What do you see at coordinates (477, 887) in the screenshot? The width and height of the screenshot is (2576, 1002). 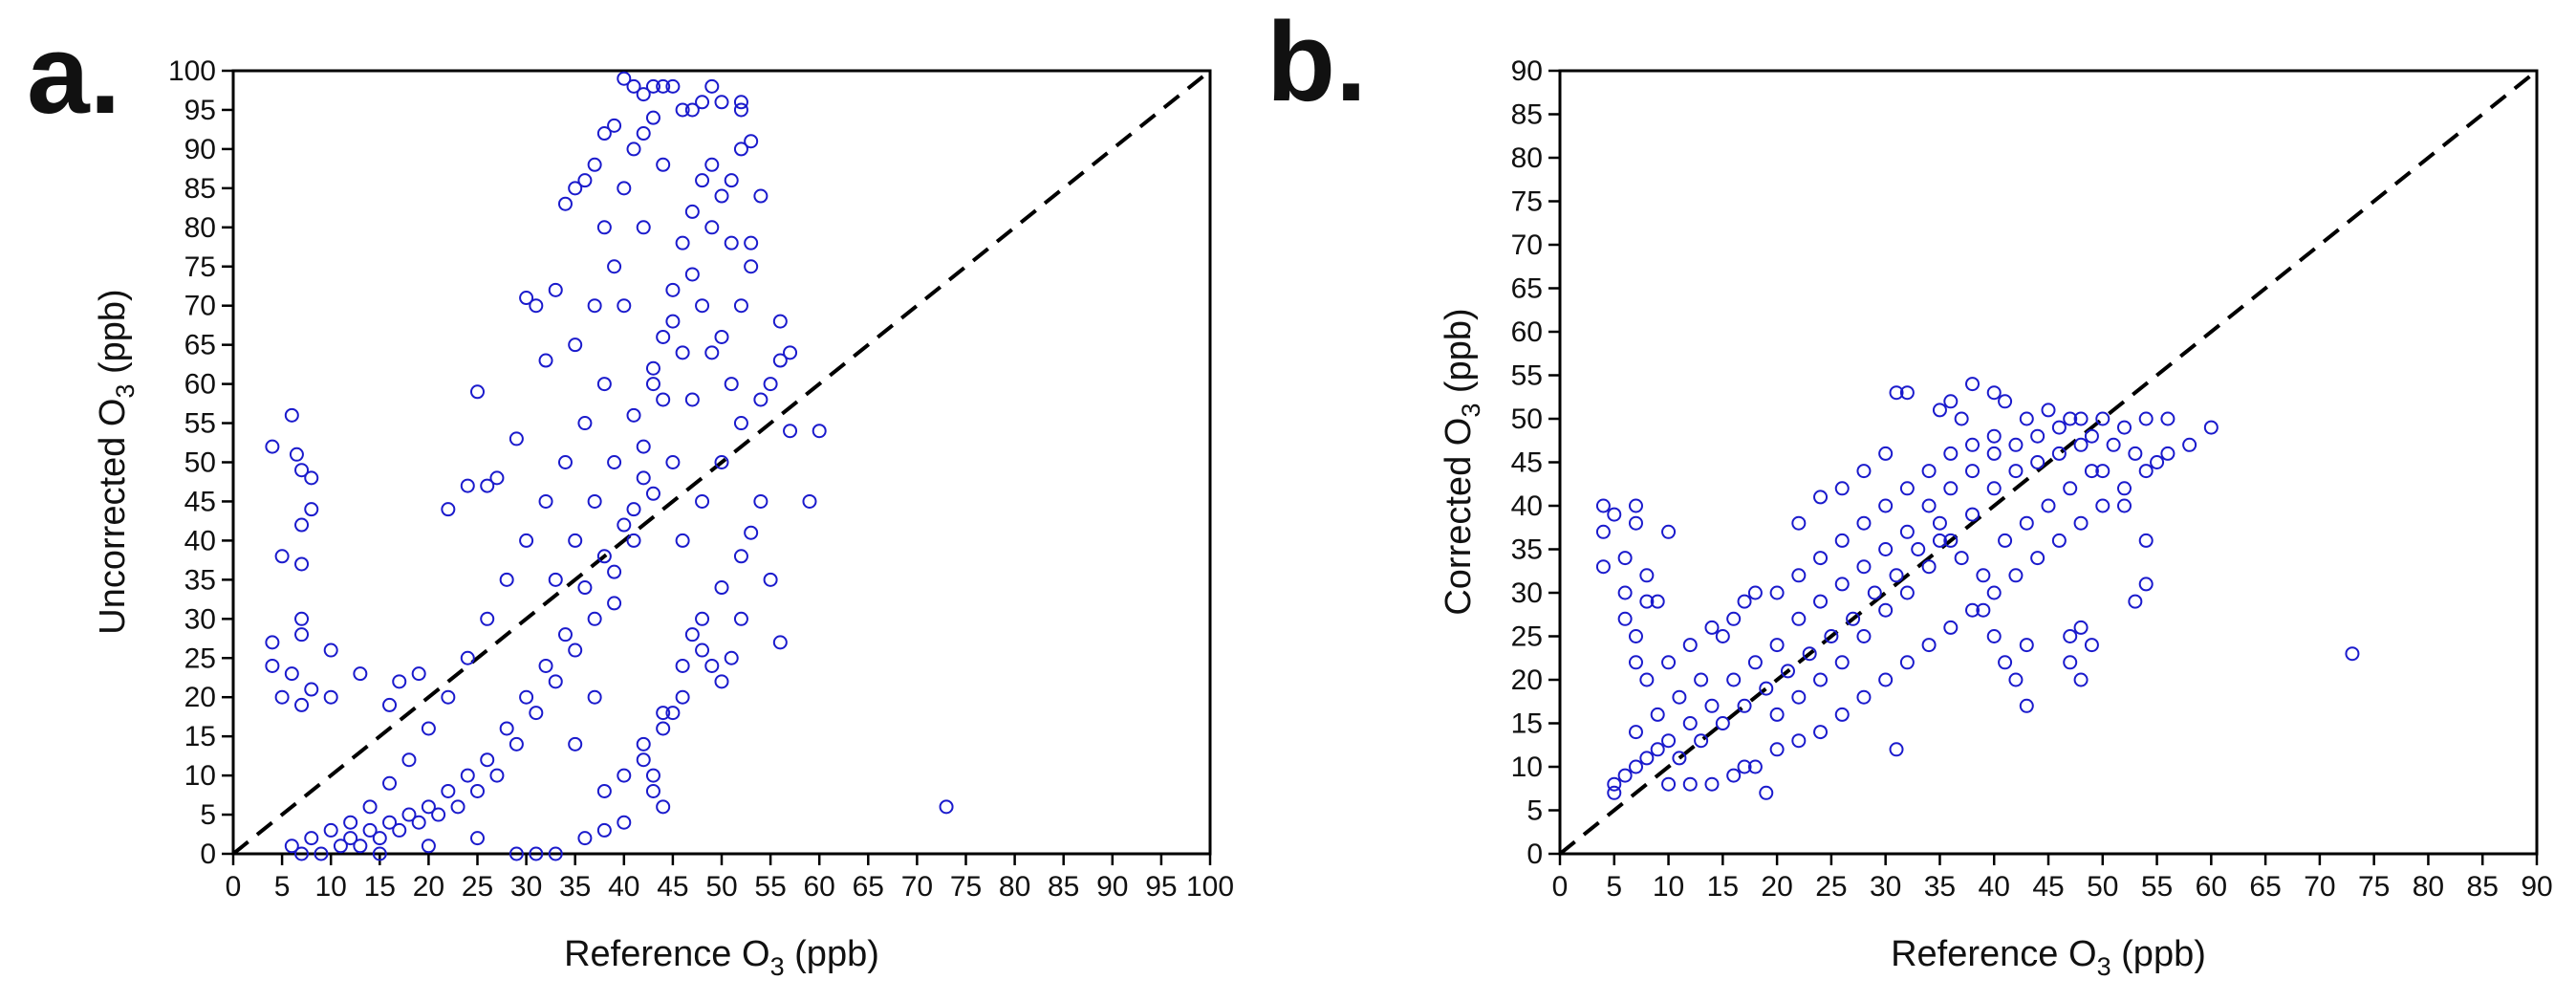 I see `panel-a-x-tick-label: 25` at bounding box center [477, 887].